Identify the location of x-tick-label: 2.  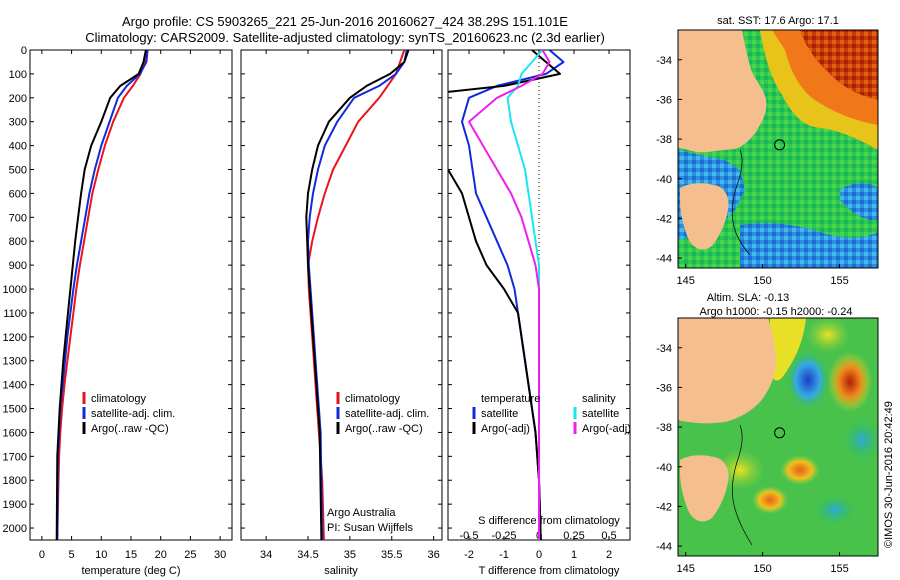
(609, 555).